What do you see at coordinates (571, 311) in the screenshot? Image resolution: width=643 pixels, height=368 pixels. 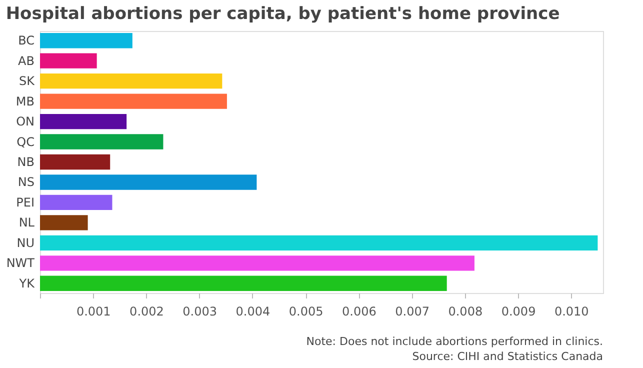 I see `x-tick-label: 0.010` at bounding box center [571, 311].